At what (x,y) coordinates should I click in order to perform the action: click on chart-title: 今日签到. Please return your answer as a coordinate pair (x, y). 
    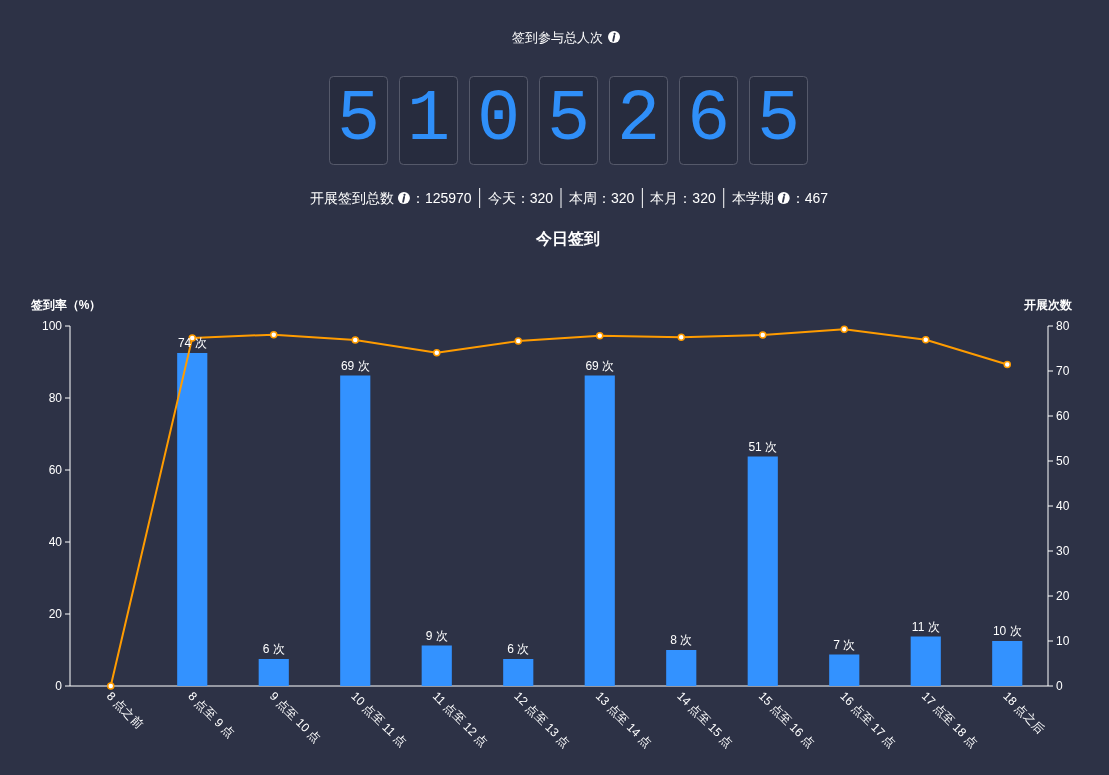
    Looking at the image, I should click on (567, 238).